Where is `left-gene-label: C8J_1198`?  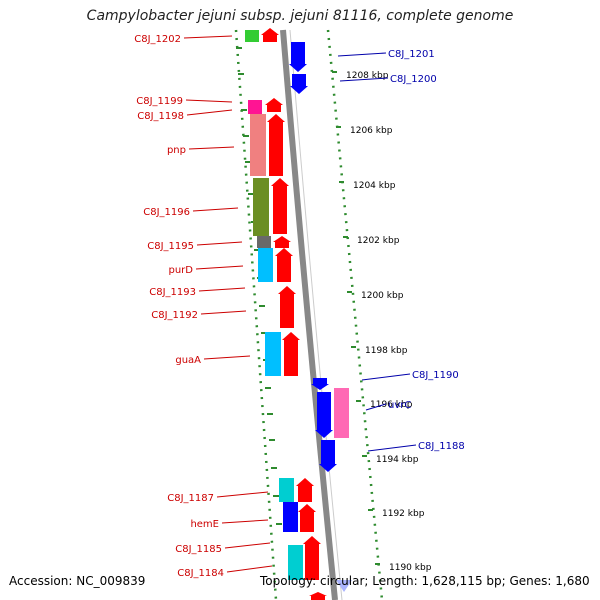 left-gene-label: C8J_1198 is located at coordinates (160, 116).